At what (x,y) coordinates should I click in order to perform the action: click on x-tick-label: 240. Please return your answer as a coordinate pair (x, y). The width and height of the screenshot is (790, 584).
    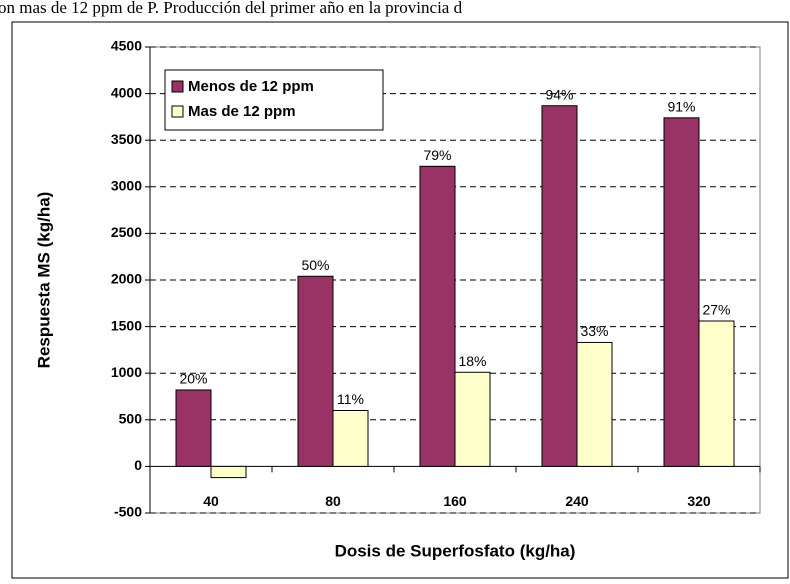
    Looking at the image, I should click on (577, 501).